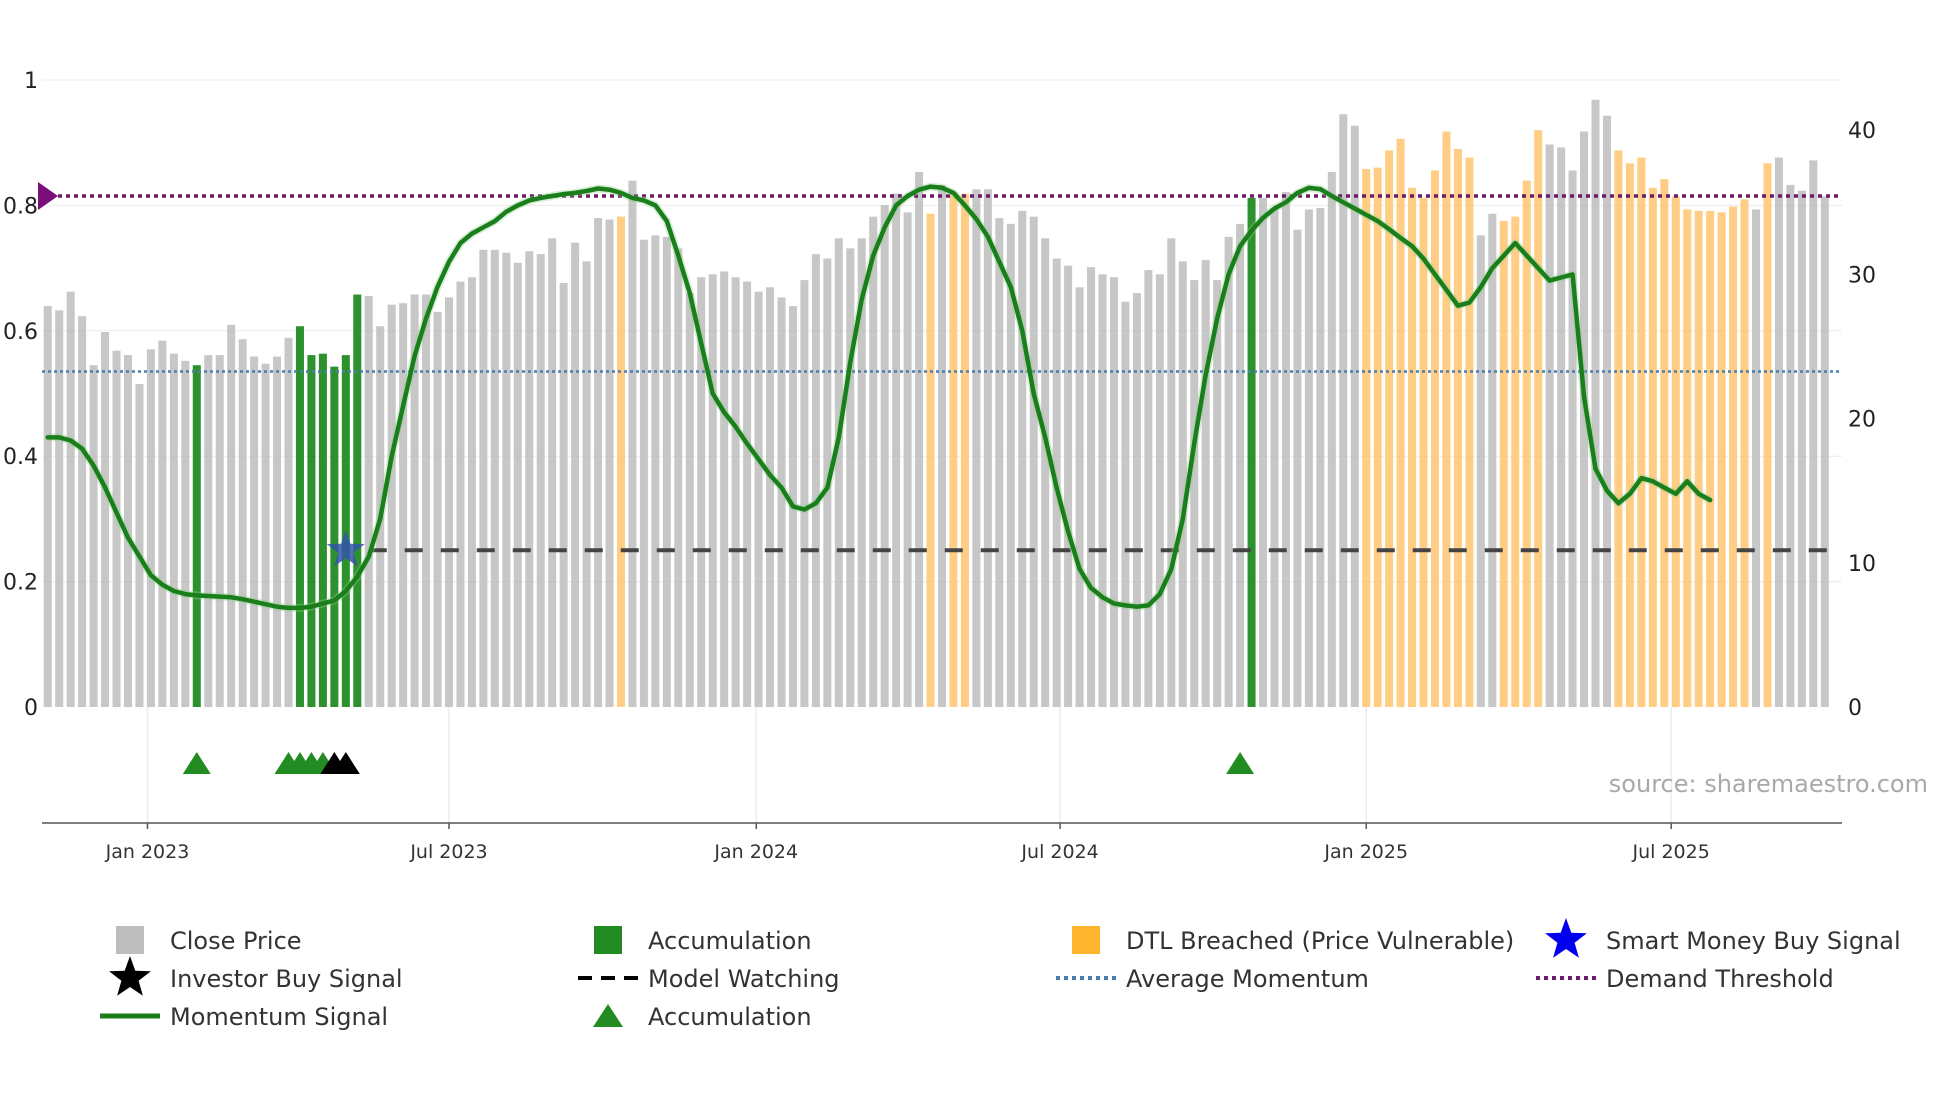 This screenshot has width=1960, height=1102. What do you see at coordinates (1685, 979) in the screenshot?
I see `legend-item: Demand Threshold` at bounding box center [1685, 979].